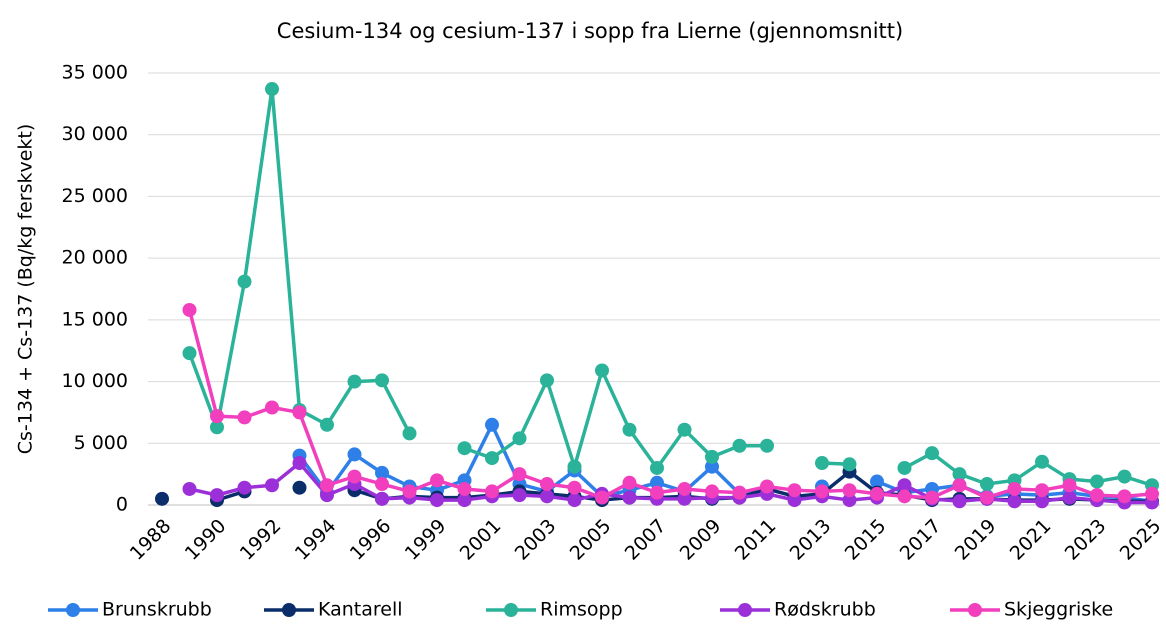 This screenshot has width=1166, height=634. Describe the element at coordinates (1031, 540) in the screenshot. I see `x-tick-label: 2021` at that location.